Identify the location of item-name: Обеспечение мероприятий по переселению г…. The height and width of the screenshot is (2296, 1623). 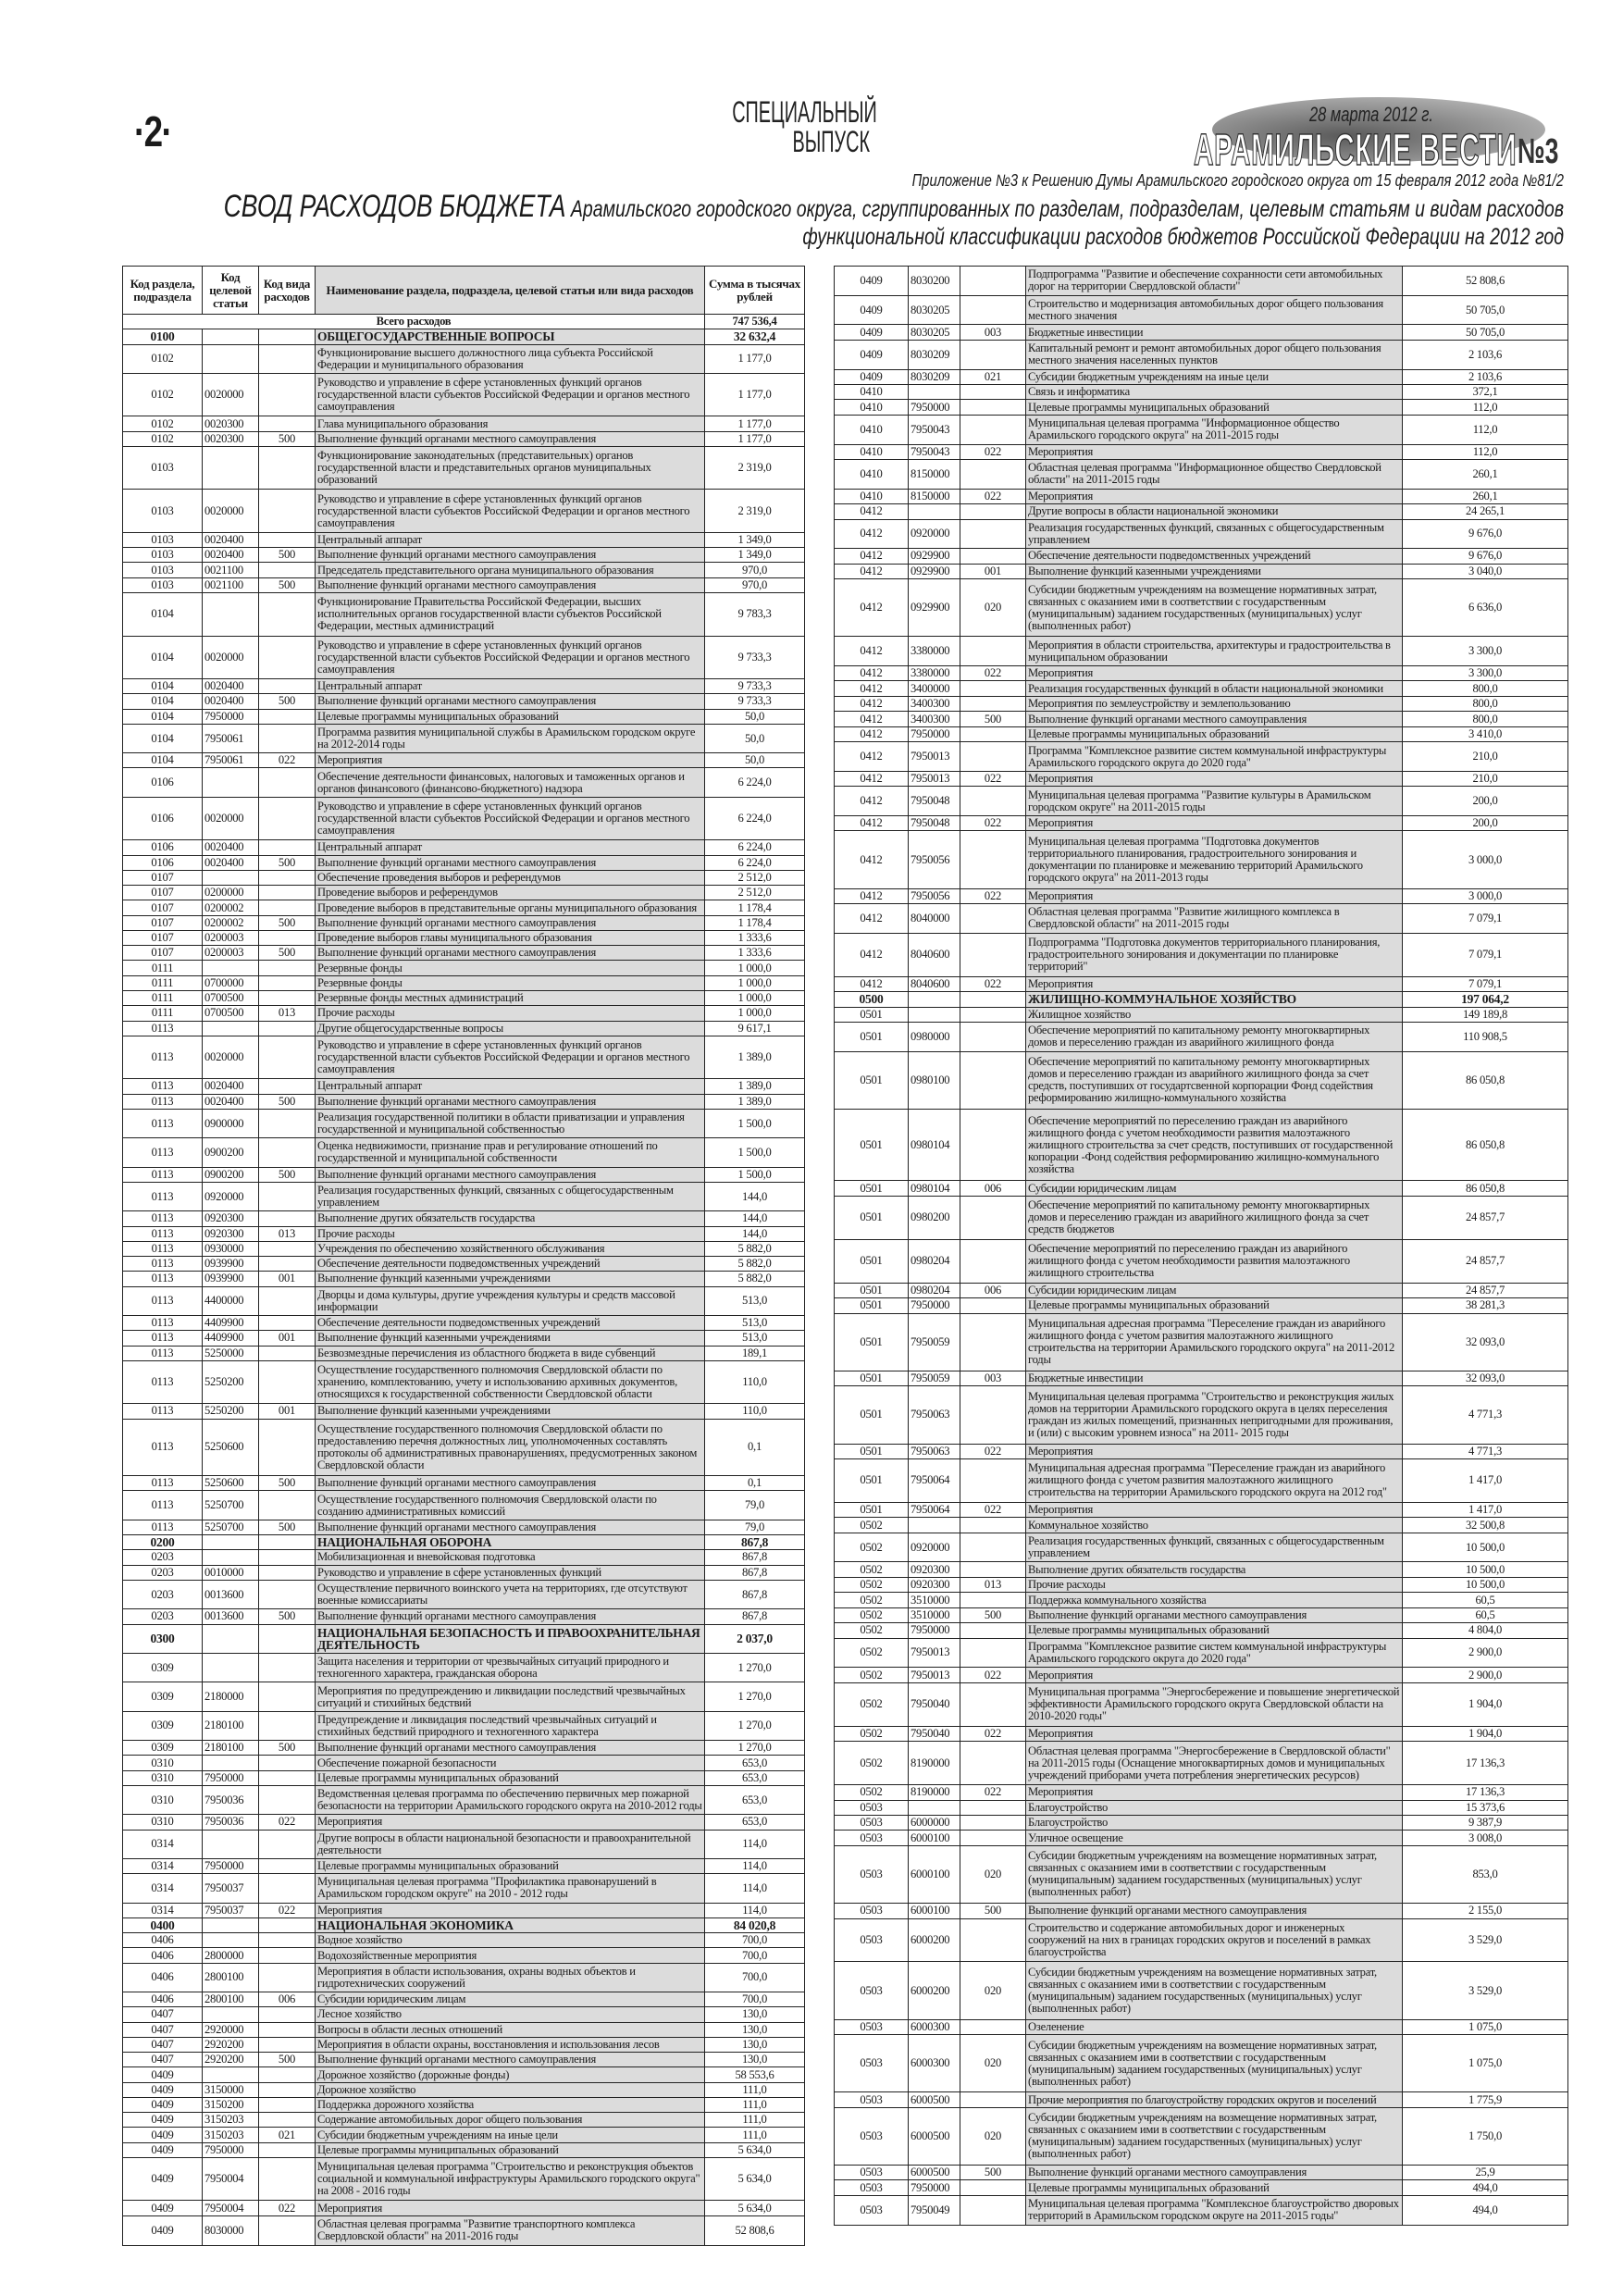
(1214, 1261).